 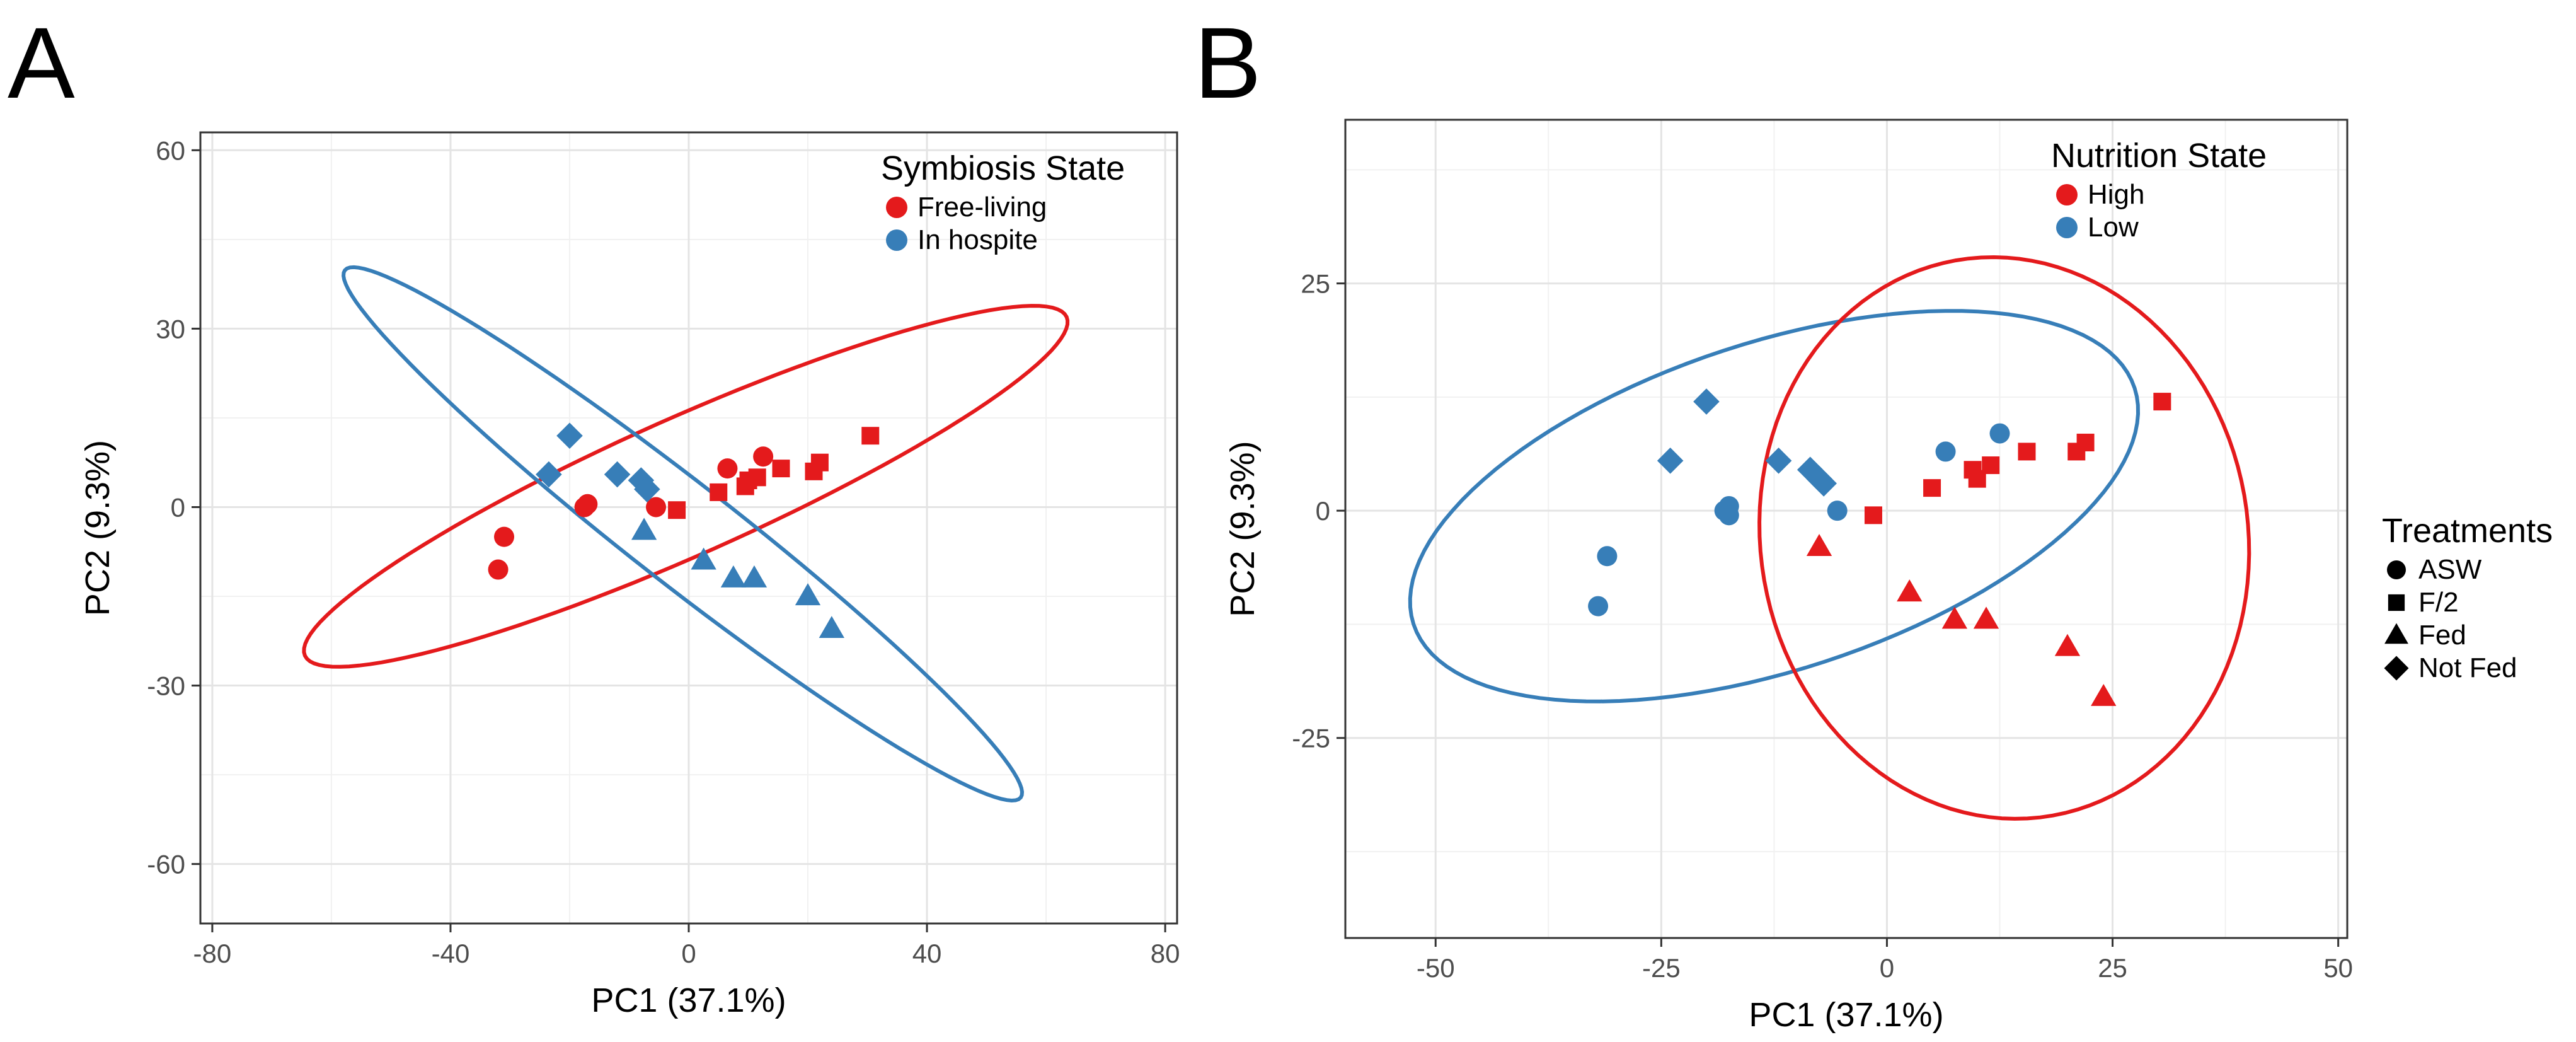 I want to click on treatments-legend-label: Fed, so click(x=2442, y=635).